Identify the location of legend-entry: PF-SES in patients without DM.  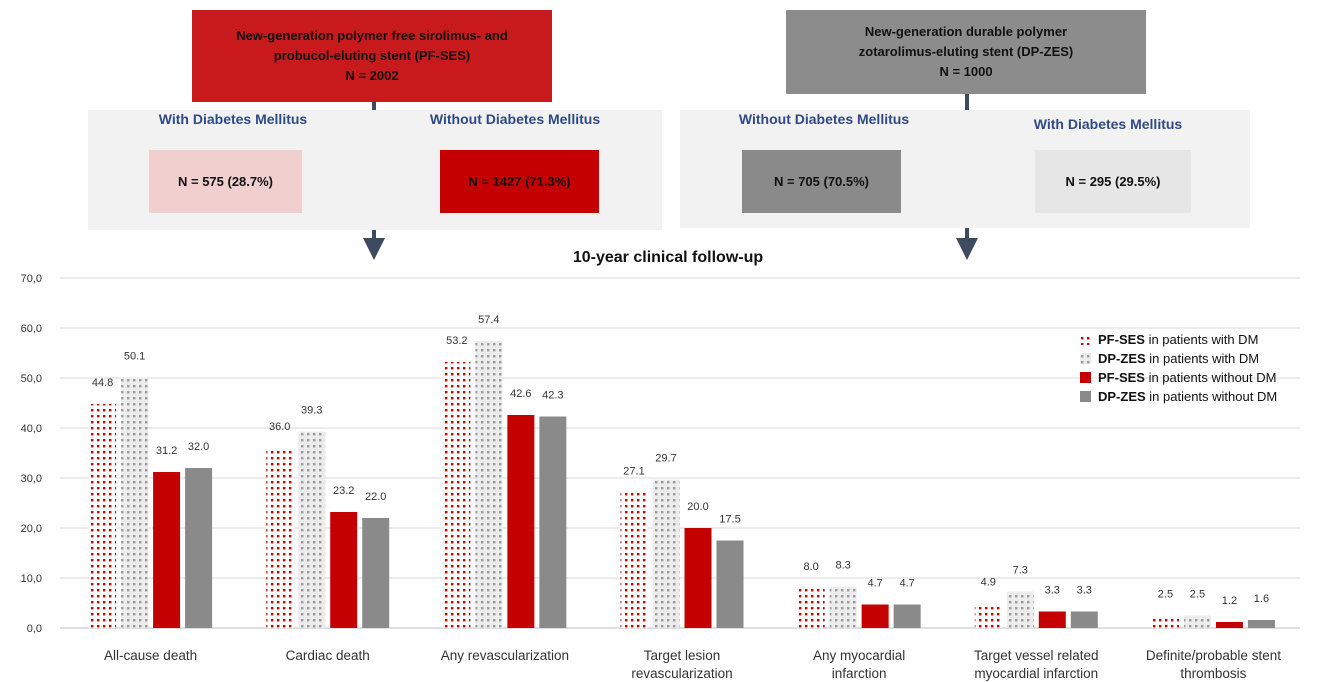
(1187, 377).